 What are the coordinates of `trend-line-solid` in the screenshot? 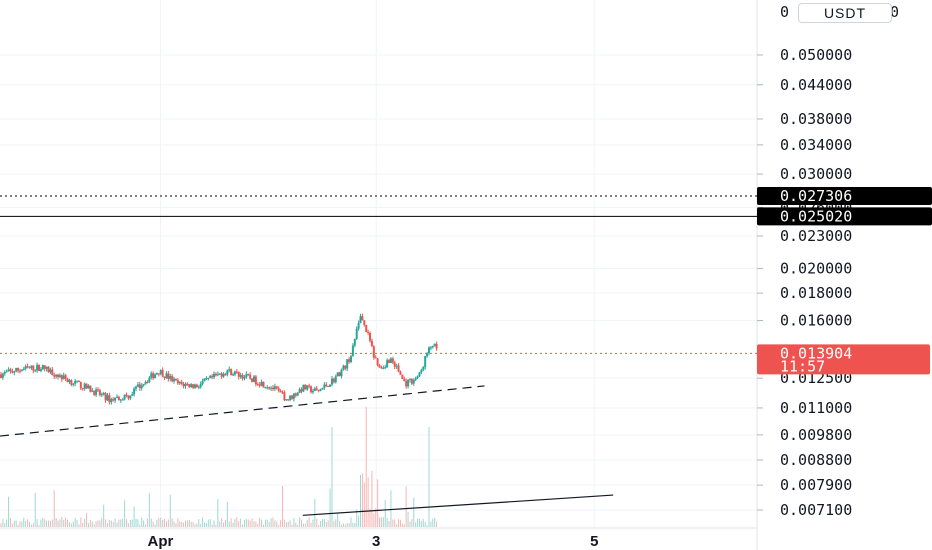 It's located at (458, 505).